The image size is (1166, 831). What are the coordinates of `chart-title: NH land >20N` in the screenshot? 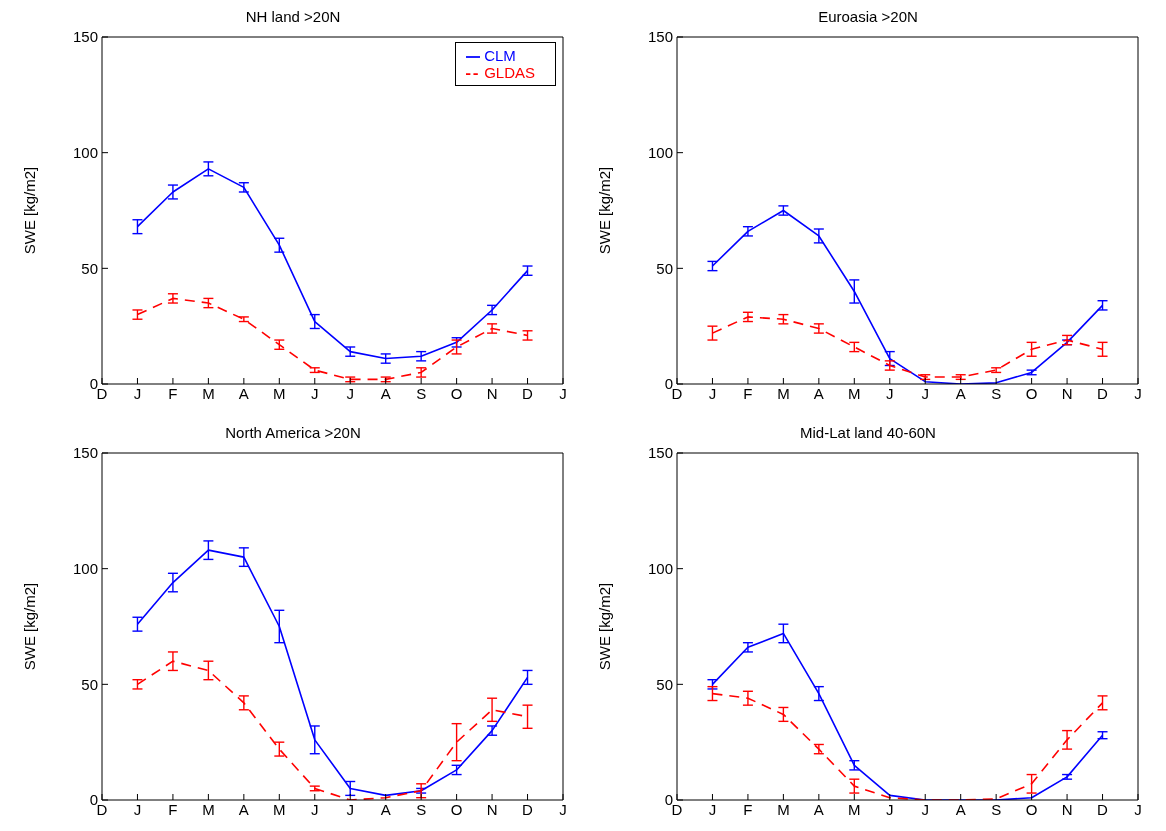 It's located at (293, 17).